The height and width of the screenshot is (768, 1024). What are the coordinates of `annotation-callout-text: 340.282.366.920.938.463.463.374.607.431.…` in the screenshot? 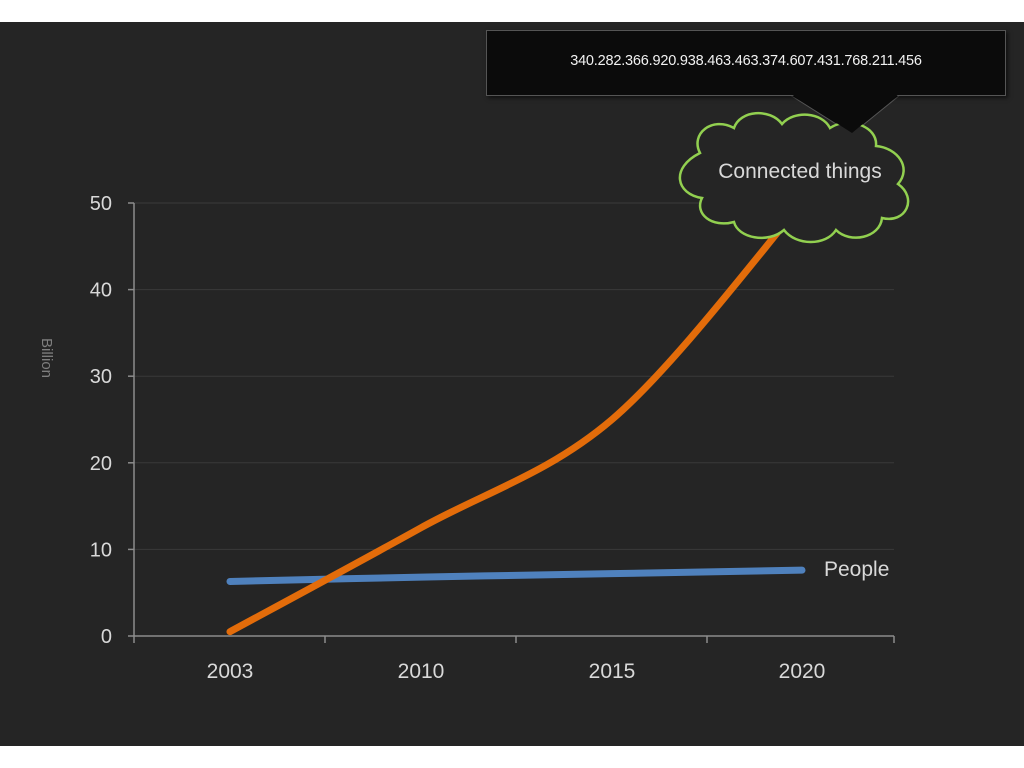 It's located at (746, 61).